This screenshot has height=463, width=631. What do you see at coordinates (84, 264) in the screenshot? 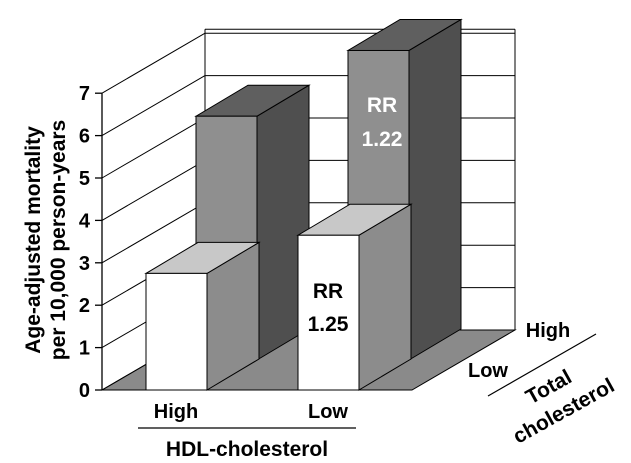
I see `y-tick-label: 3` at bounding box center [84, 264].